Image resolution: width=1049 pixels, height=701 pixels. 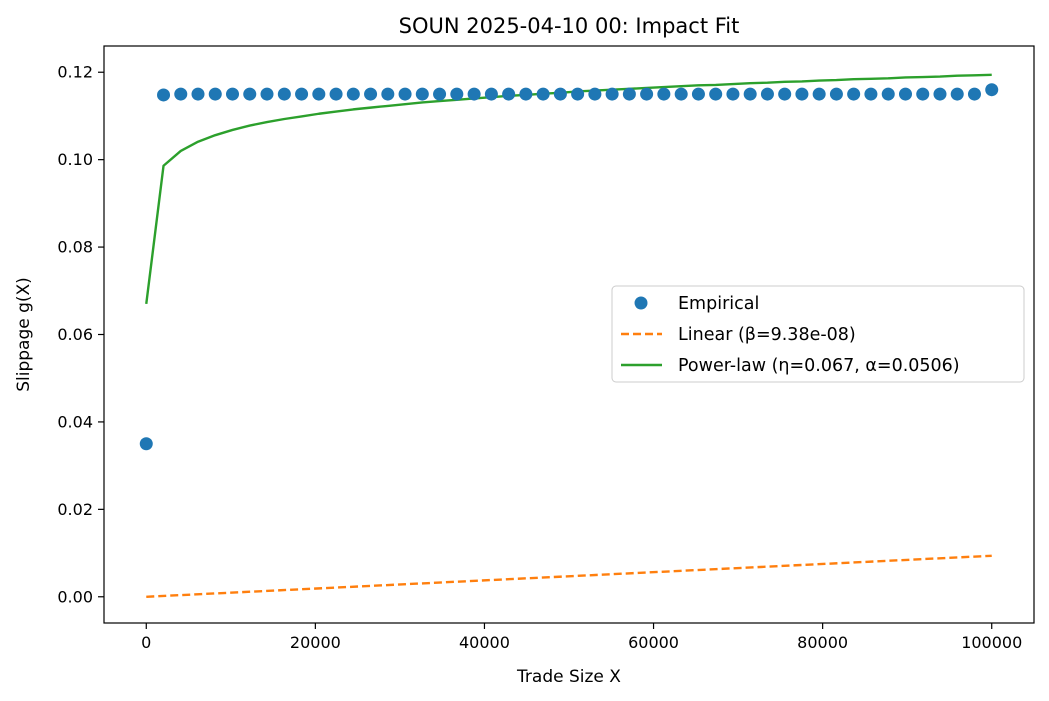 What do you see at coordinates (484, 642) in the screenshot?
I see `x-tick-label-2: 40000` at bounding box center [484, 642].